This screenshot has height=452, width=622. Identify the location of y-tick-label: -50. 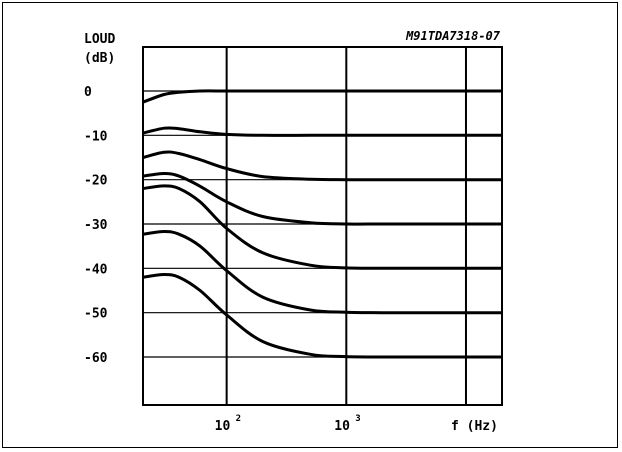
(96, 314).